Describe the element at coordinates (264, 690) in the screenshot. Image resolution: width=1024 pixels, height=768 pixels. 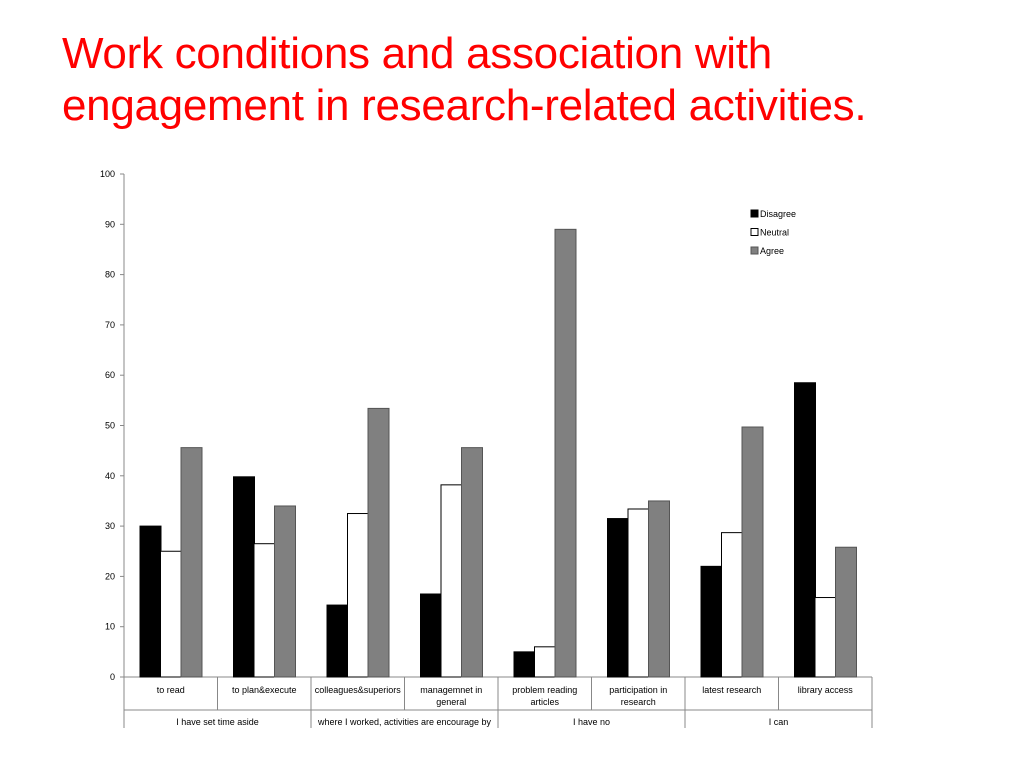
I see `category-label: to plan&execute` at that location.